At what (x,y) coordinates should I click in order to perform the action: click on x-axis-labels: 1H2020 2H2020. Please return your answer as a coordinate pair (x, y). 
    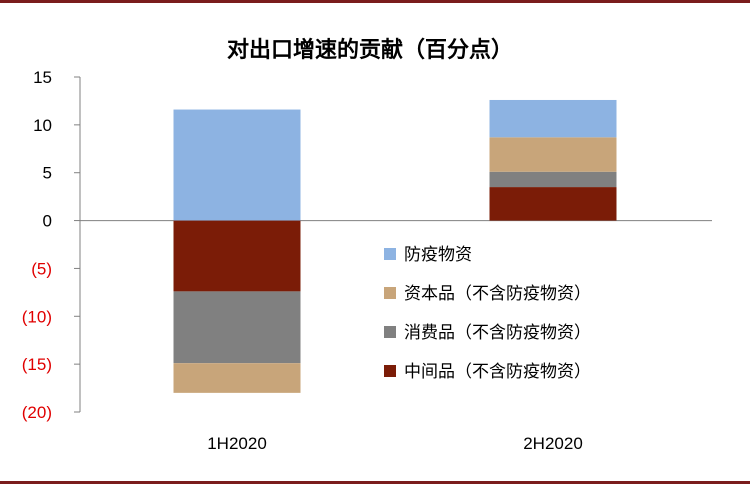
    Looking at the image, I should click on (395, 443).